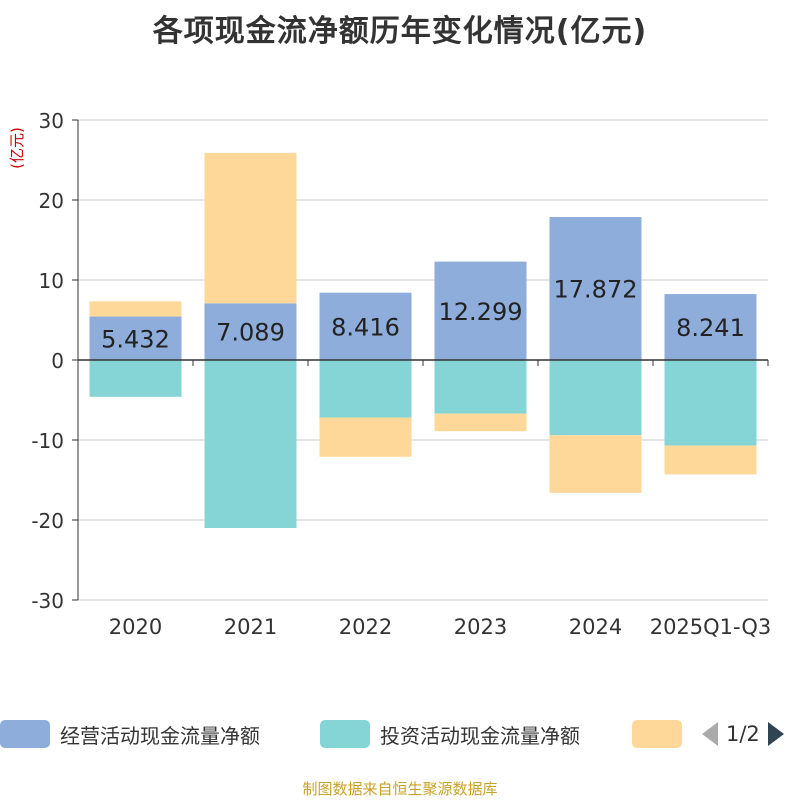  I want to click on data-label: 5.432, so click(135, 339).